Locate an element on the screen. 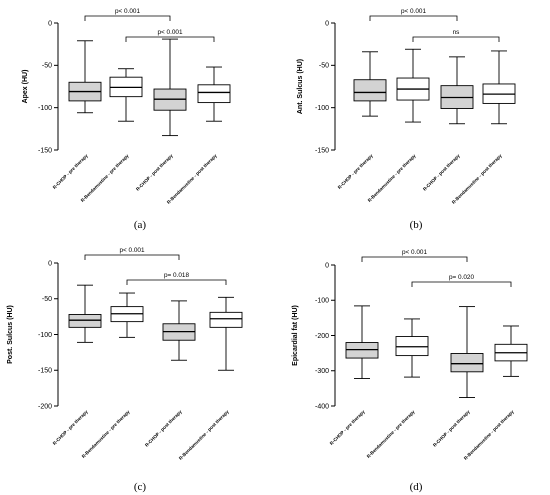 The width and height of the screenshot is (550, 495). y-axis-label: Apex (HU) is located at coordinates (25, 87).